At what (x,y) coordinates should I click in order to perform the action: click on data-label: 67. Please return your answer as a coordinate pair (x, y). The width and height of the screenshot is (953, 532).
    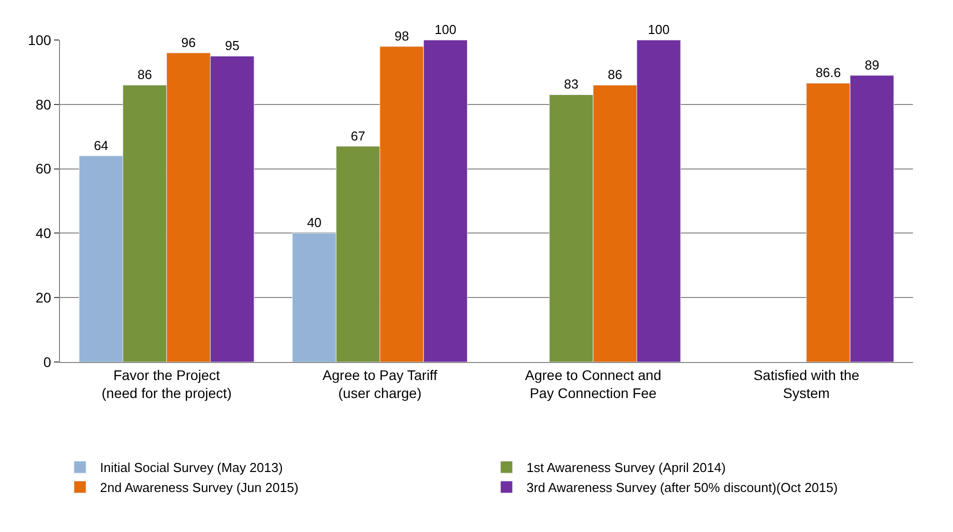
    Looking at the image, I should click on (358, 136).